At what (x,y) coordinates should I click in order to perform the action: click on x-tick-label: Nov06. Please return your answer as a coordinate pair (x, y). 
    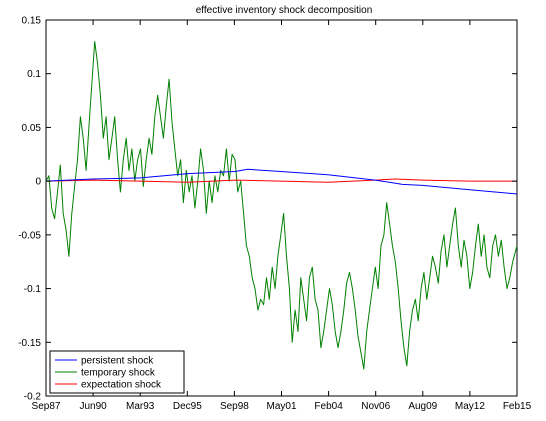
    Looking at the image, I should click on (375, 406).